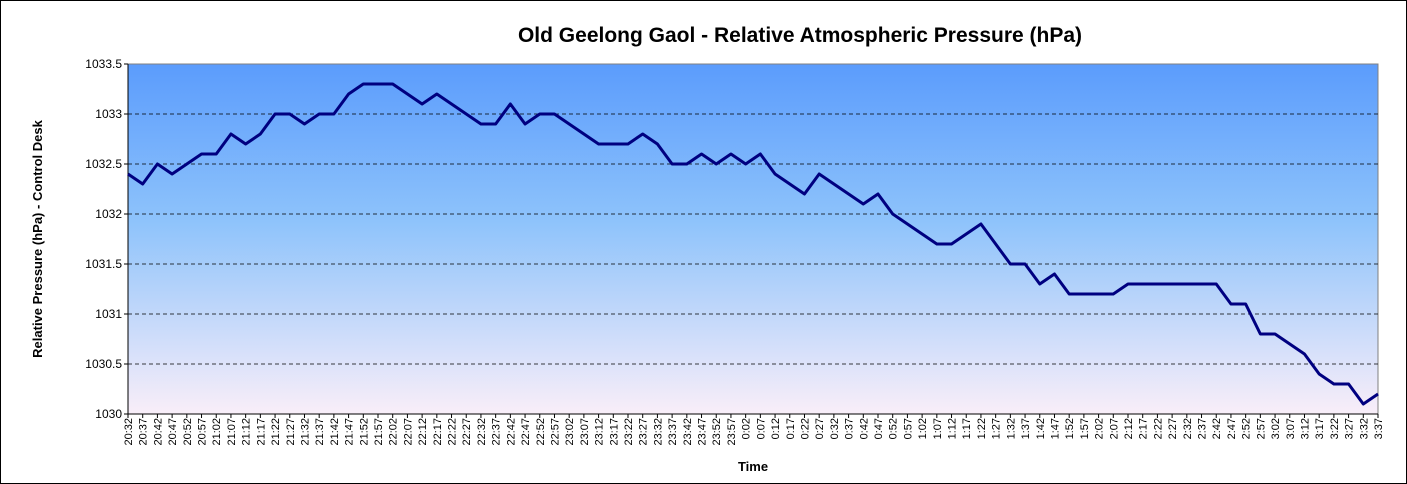 Image resolution: width=1407 pixels, height=484 pixels. What do you see at coordinates (37, 238) in the screenshot?
I see `y-axis-label: Relative Pressure (hPa) - Control Desk` at bounding box center [37, 238].